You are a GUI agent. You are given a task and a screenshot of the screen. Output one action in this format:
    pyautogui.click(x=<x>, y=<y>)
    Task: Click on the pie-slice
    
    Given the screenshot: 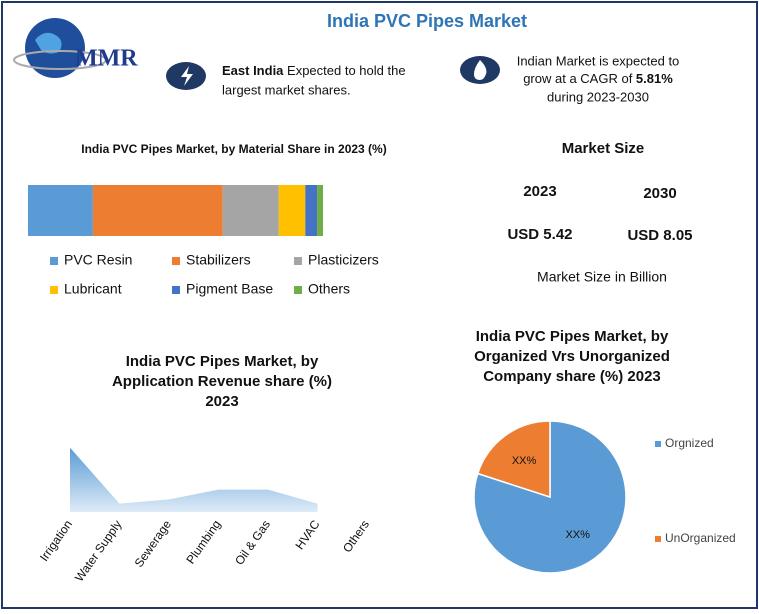 What is the action you would take?
    pyautogui.click(x=513, y=459)
    